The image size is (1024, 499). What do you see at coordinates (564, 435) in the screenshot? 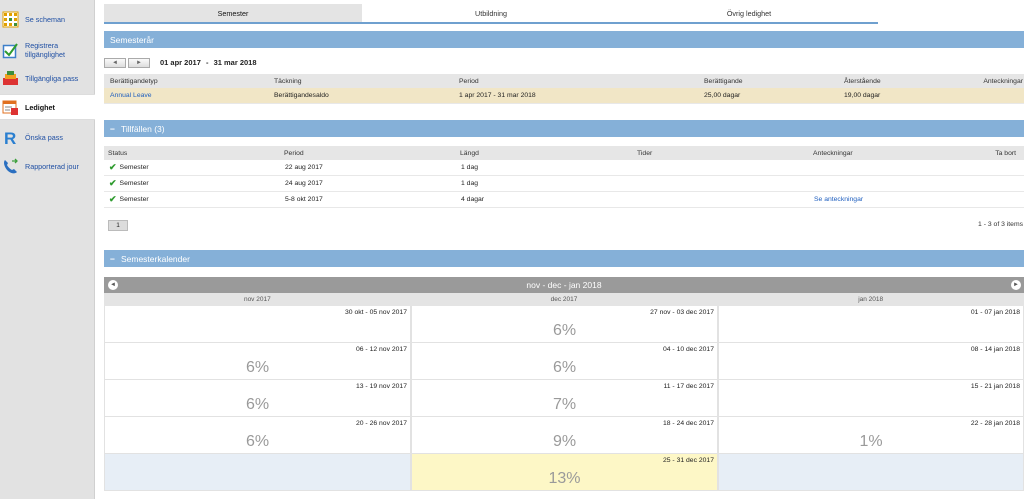
I see `calendar-week-cell: 18 - 24 dec 2017 9%` at bounding box center [564, 435].